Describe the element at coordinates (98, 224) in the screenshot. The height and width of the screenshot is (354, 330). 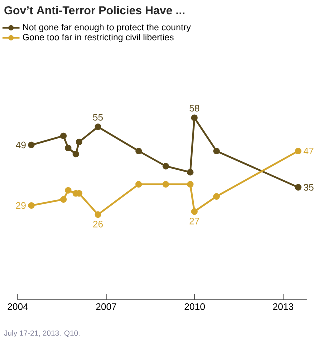
I see `data-label: 26` at that location.